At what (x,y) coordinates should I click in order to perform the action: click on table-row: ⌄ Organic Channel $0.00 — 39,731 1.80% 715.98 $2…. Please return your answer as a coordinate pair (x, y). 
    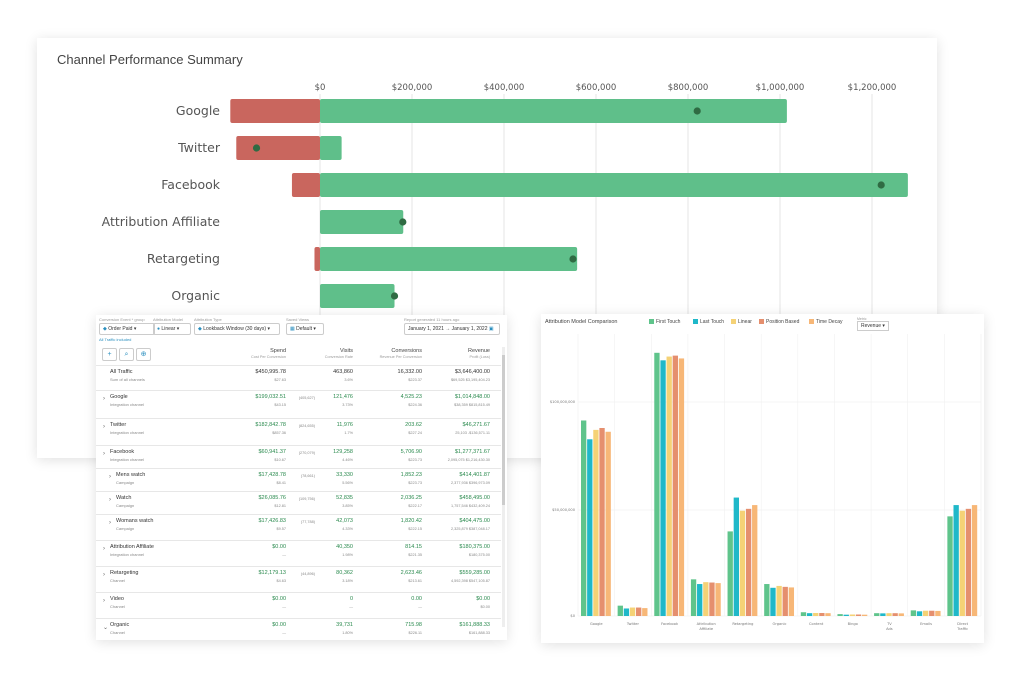
    Looking at the image, I should click on (298, 630).